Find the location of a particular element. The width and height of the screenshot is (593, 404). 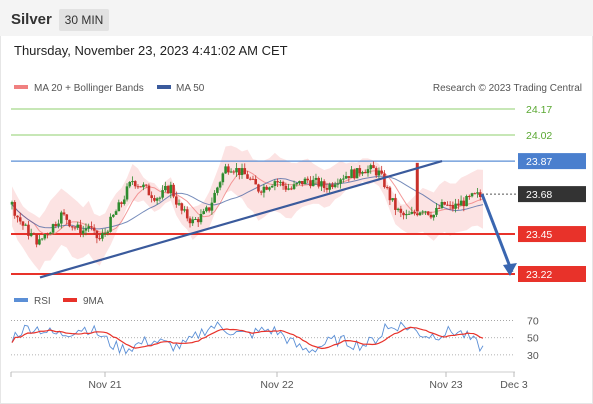

x-tick-label-1: Nov 22 is located at coordinates (276, 385).